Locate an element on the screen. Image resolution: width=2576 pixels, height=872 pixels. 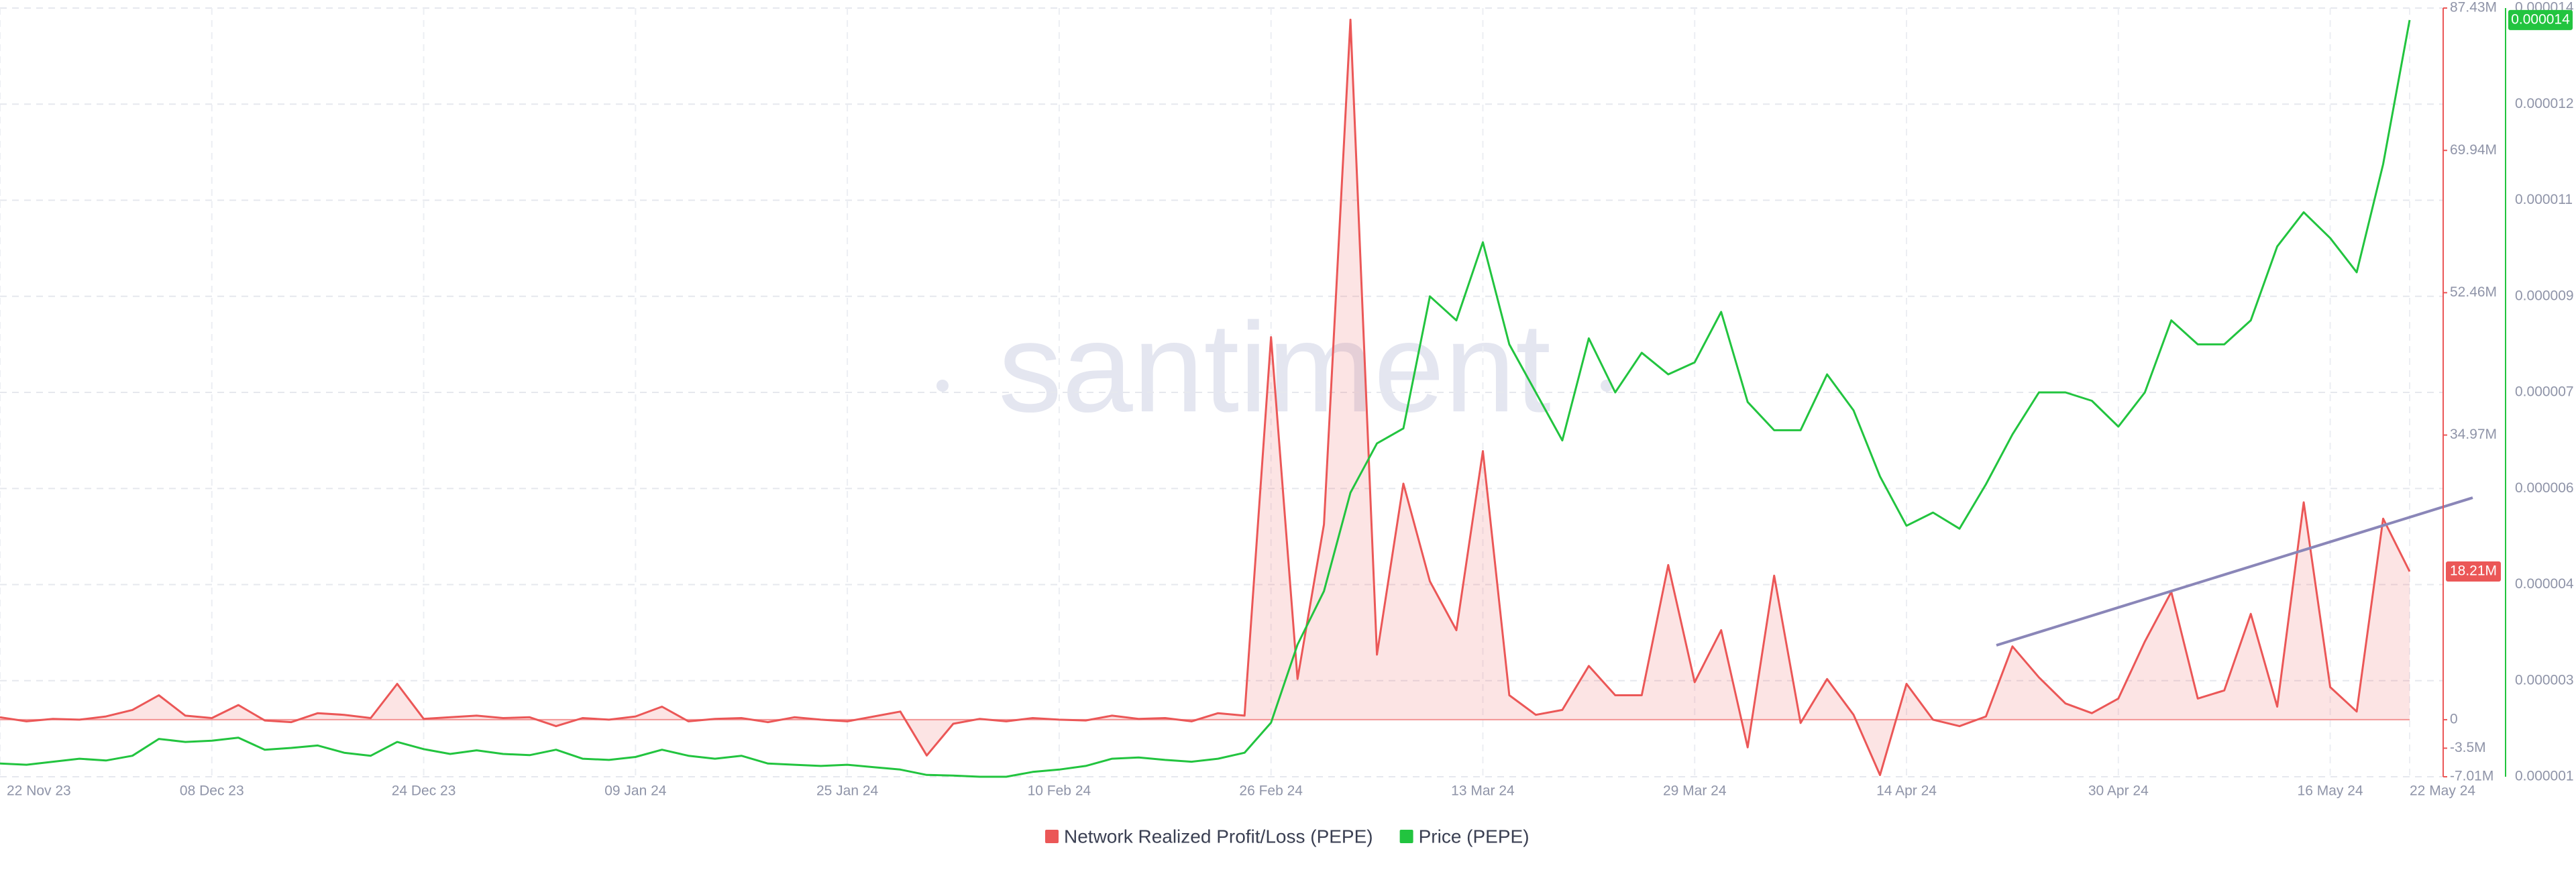
x-tick-label: 22 Nov 23 is located at coordinates (39, 791).